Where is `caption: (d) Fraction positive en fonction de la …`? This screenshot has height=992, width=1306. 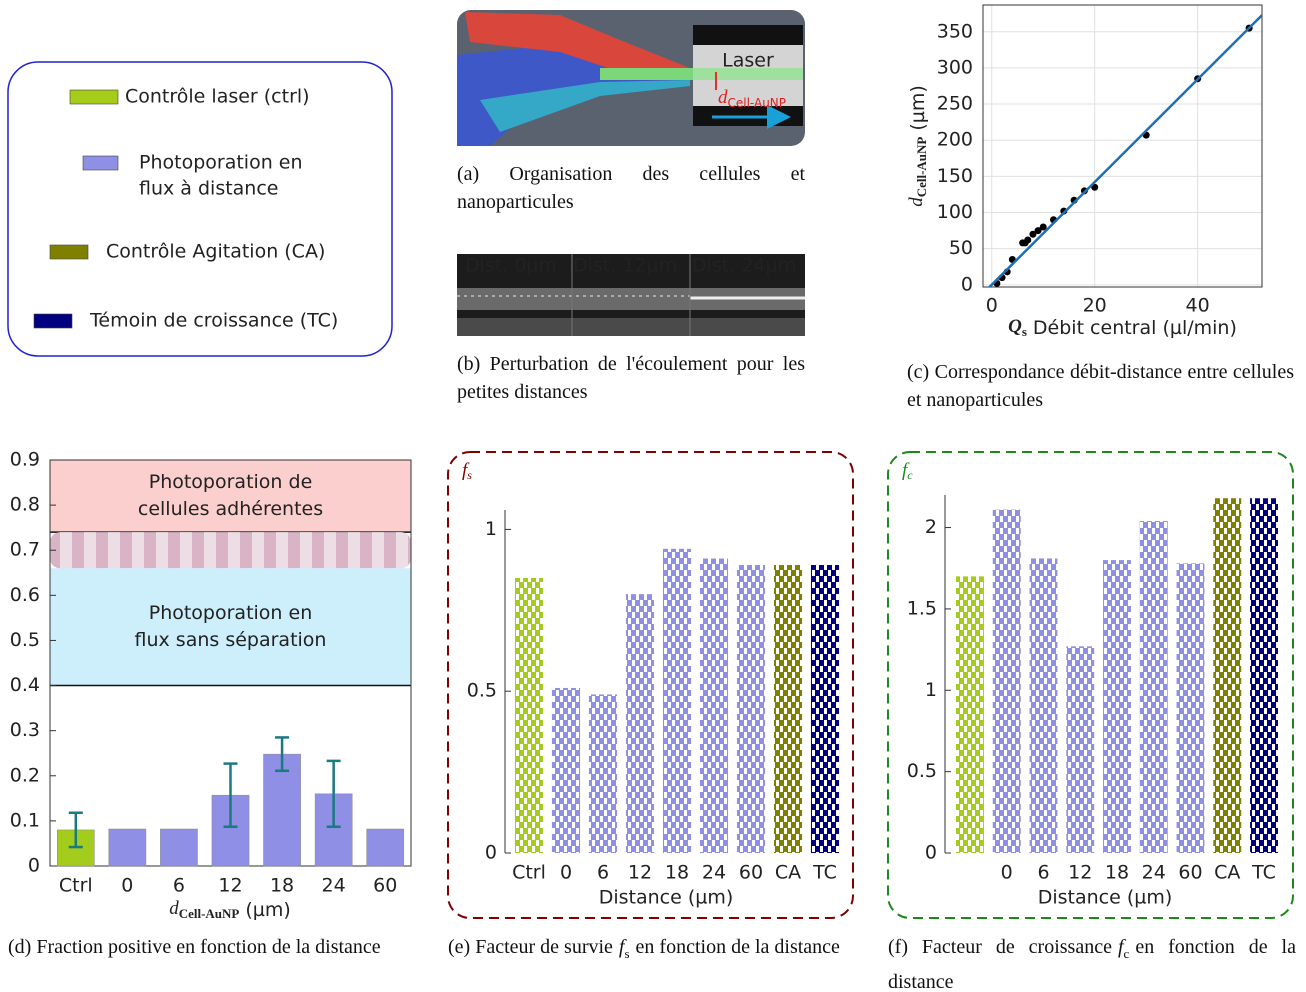
caption: (d) Fraction positive en fonction de la … is located at coordinates (194, 947).